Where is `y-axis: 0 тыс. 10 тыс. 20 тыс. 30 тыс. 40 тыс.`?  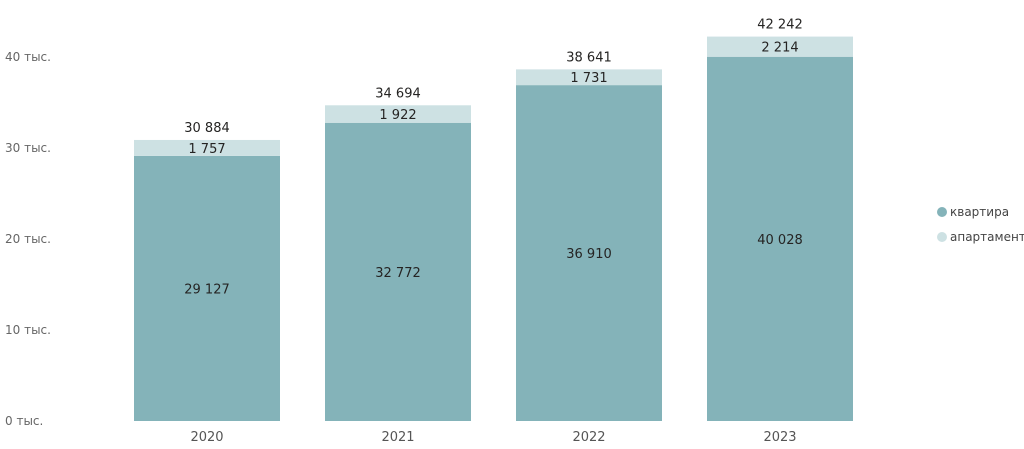
y-axis: 0 тыс. 10 тыс. 20 тыс. 30 тыс. 40 тыс. is located at coordinates (28, 239).